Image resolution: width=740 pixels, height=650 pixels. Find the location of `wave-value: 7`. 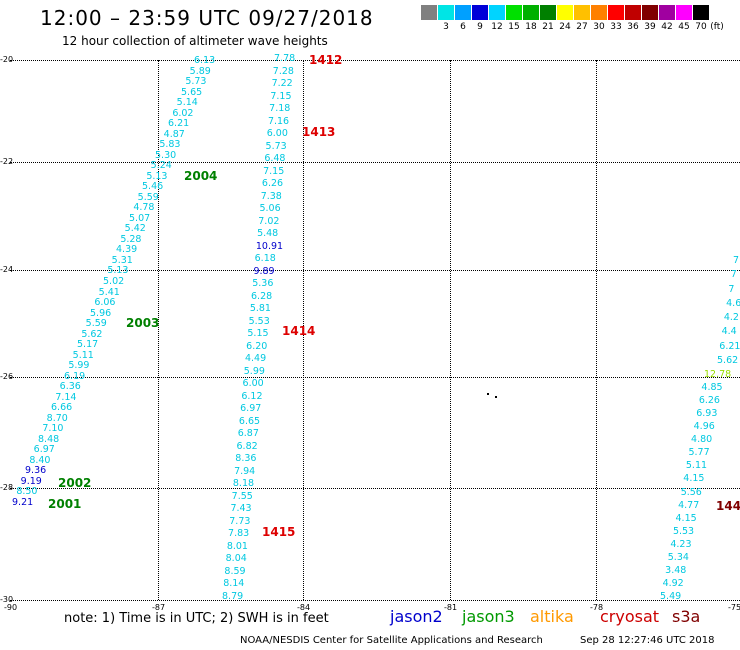

wave-value: 7 is located at coordinates (736, 260).